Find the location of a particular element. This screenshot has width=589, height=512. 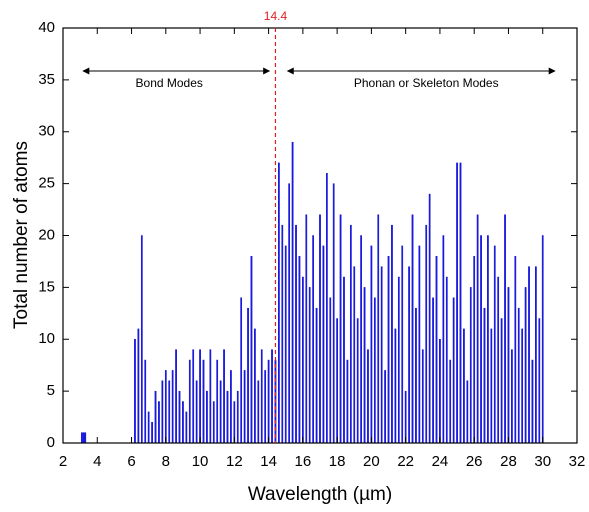

y-tick-label: 15 is located at coordinates (46, 286).